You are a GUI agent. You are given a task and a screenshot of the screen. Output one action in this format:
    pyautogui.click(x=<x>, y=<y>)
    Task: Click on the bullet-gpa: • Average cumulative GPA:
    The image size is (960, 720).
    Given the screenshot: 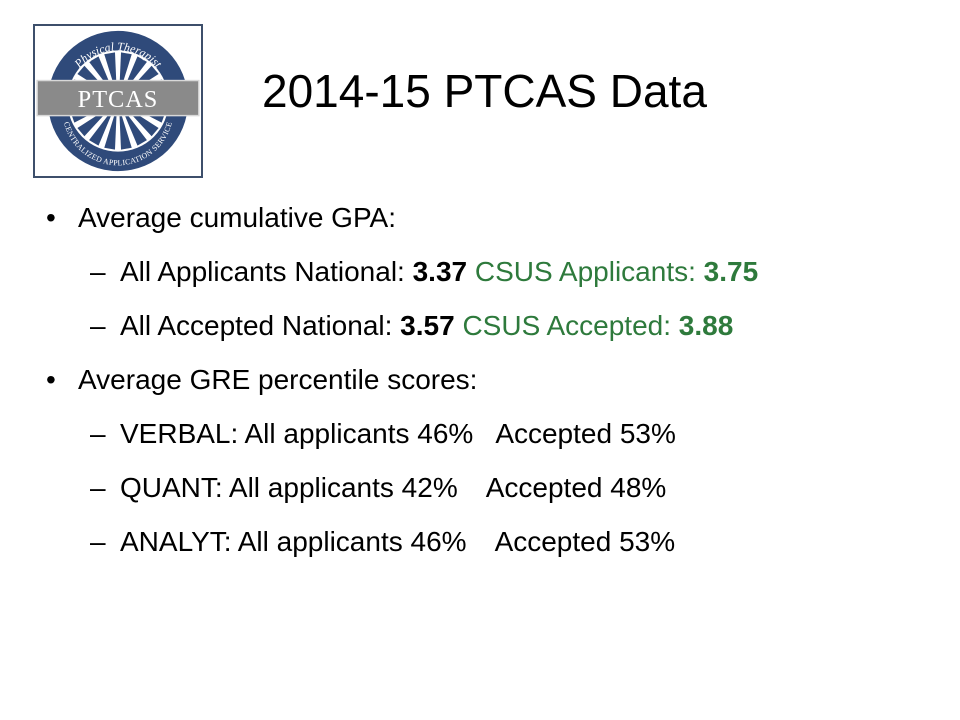 What is the action you would take?
    pyautogui.click(x=486, y=218)
    